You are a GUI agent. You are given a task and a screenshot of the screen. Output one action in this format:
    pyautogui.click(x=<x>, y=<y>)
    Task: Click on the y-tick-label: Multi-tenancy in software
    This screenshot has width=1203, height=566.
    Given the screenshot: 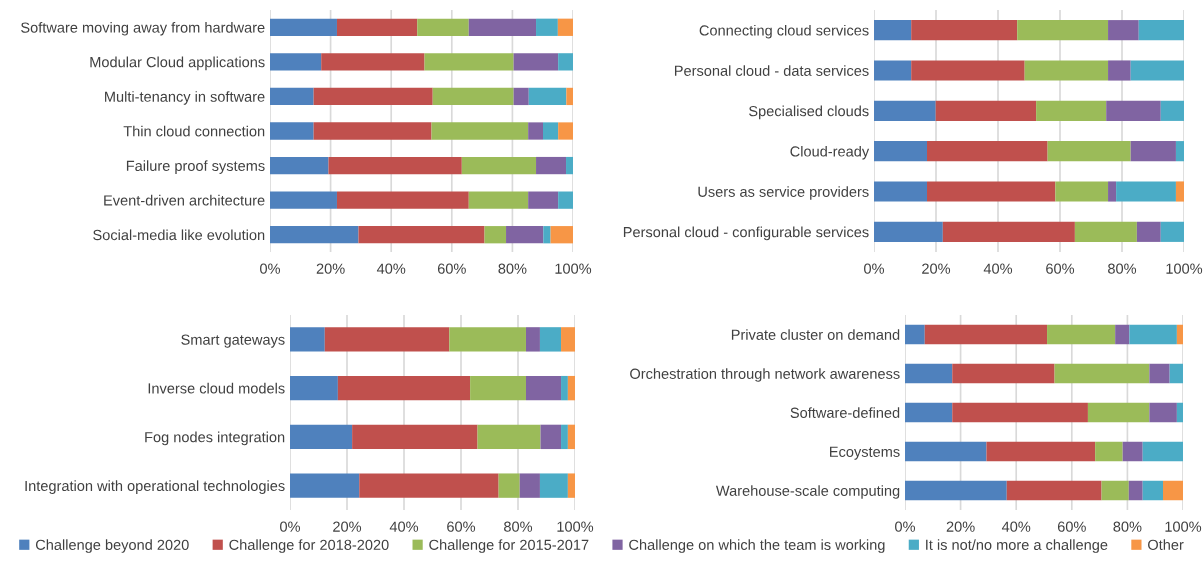 What is the action you would take?
    pyautogui.click(x=185, y=98)
    